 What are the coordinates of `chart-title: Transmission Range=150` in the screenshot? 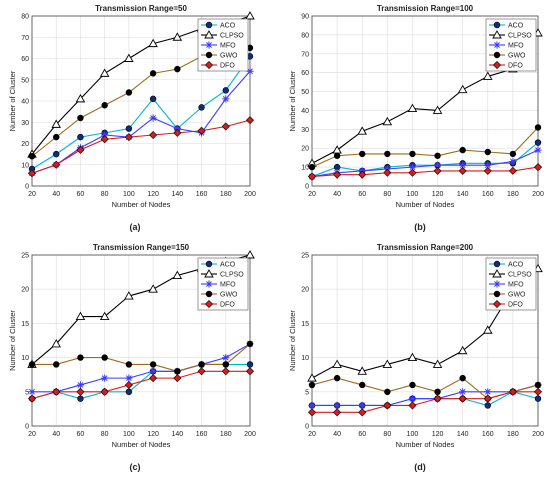 It's located at (141, 247).